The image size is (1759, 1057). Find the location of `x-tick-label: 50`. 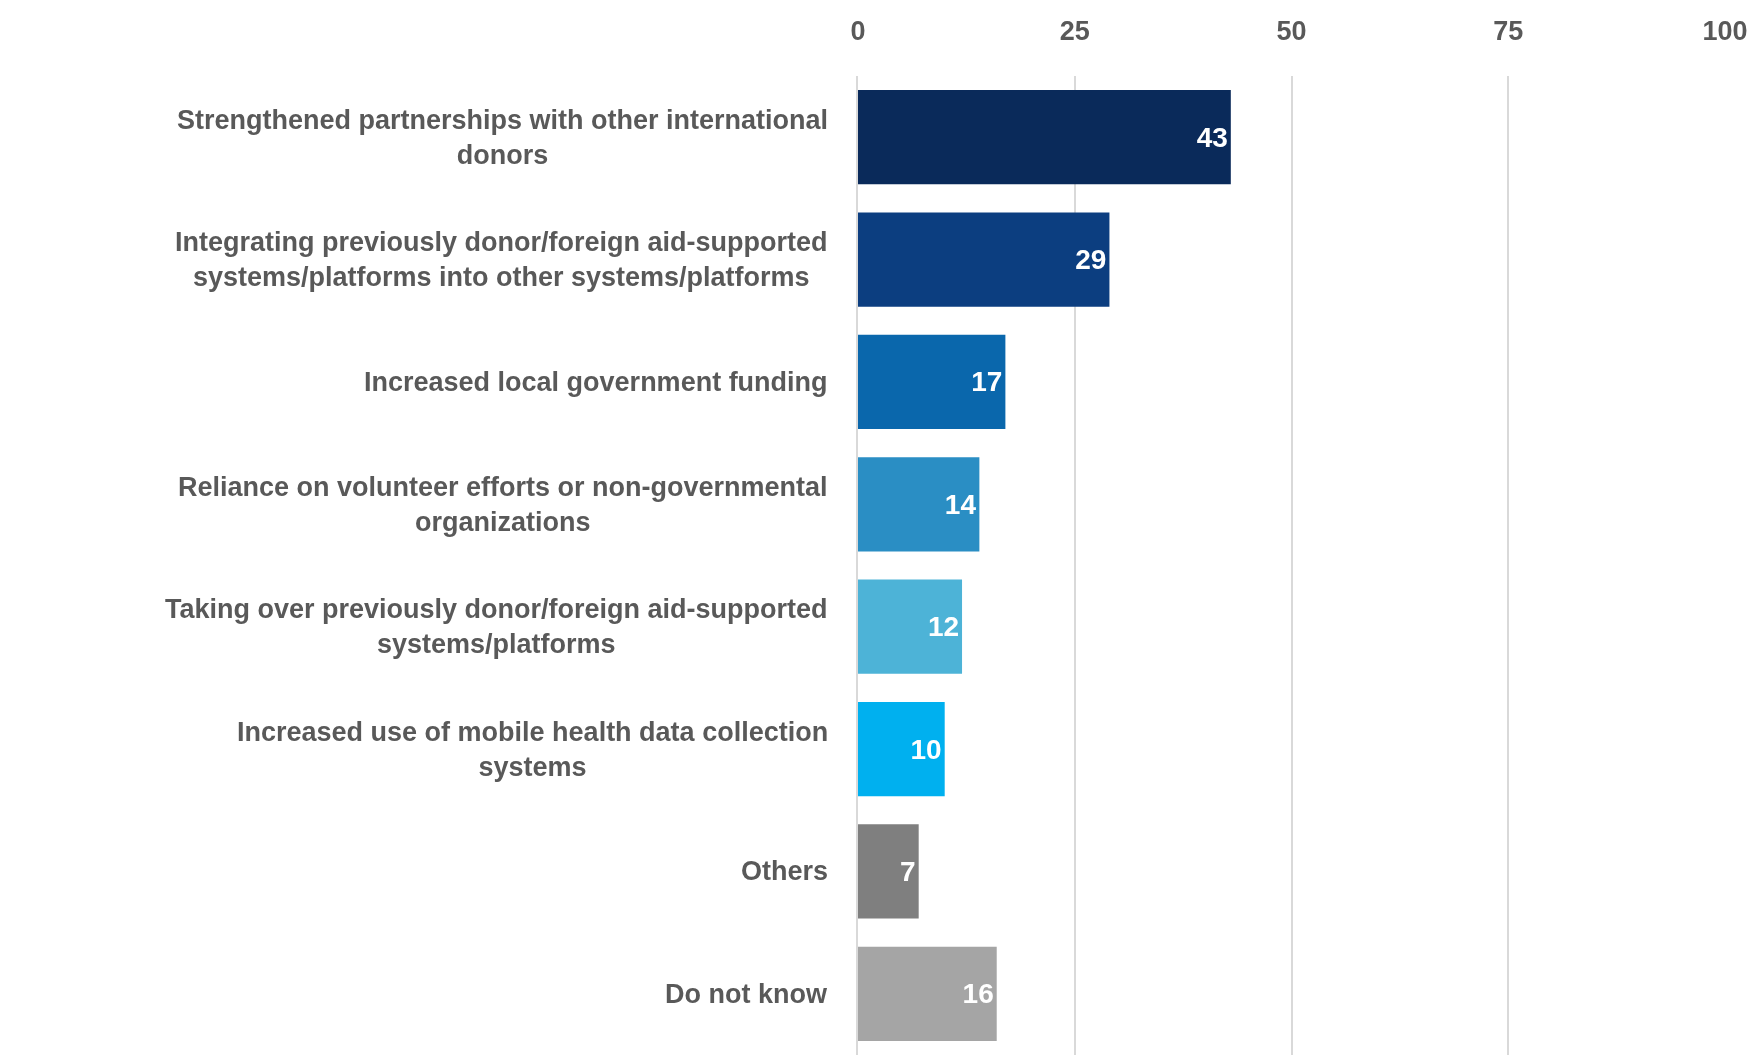

x-tick-label: 50 is located at coordinates (1291, 30).